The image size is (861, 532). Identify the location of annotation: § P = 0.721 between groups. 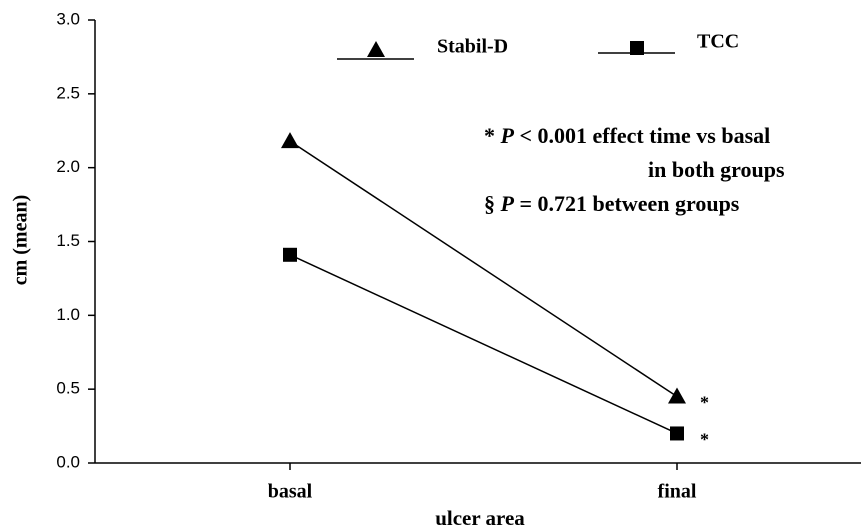
(612, 203).